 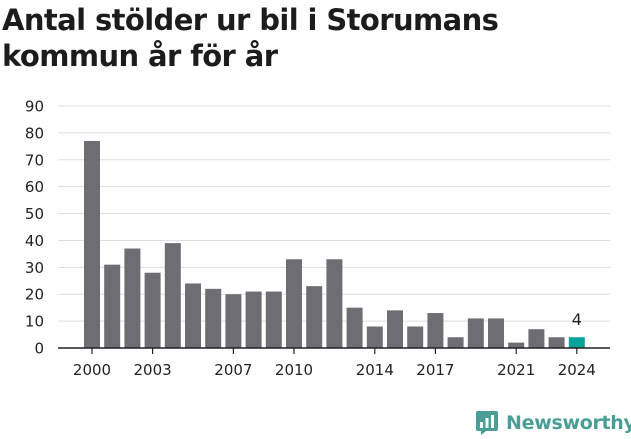 What do you see at coordinates (233, 321) in the screenshot?
I see `bar-2007` at bounding box center [233, 321].